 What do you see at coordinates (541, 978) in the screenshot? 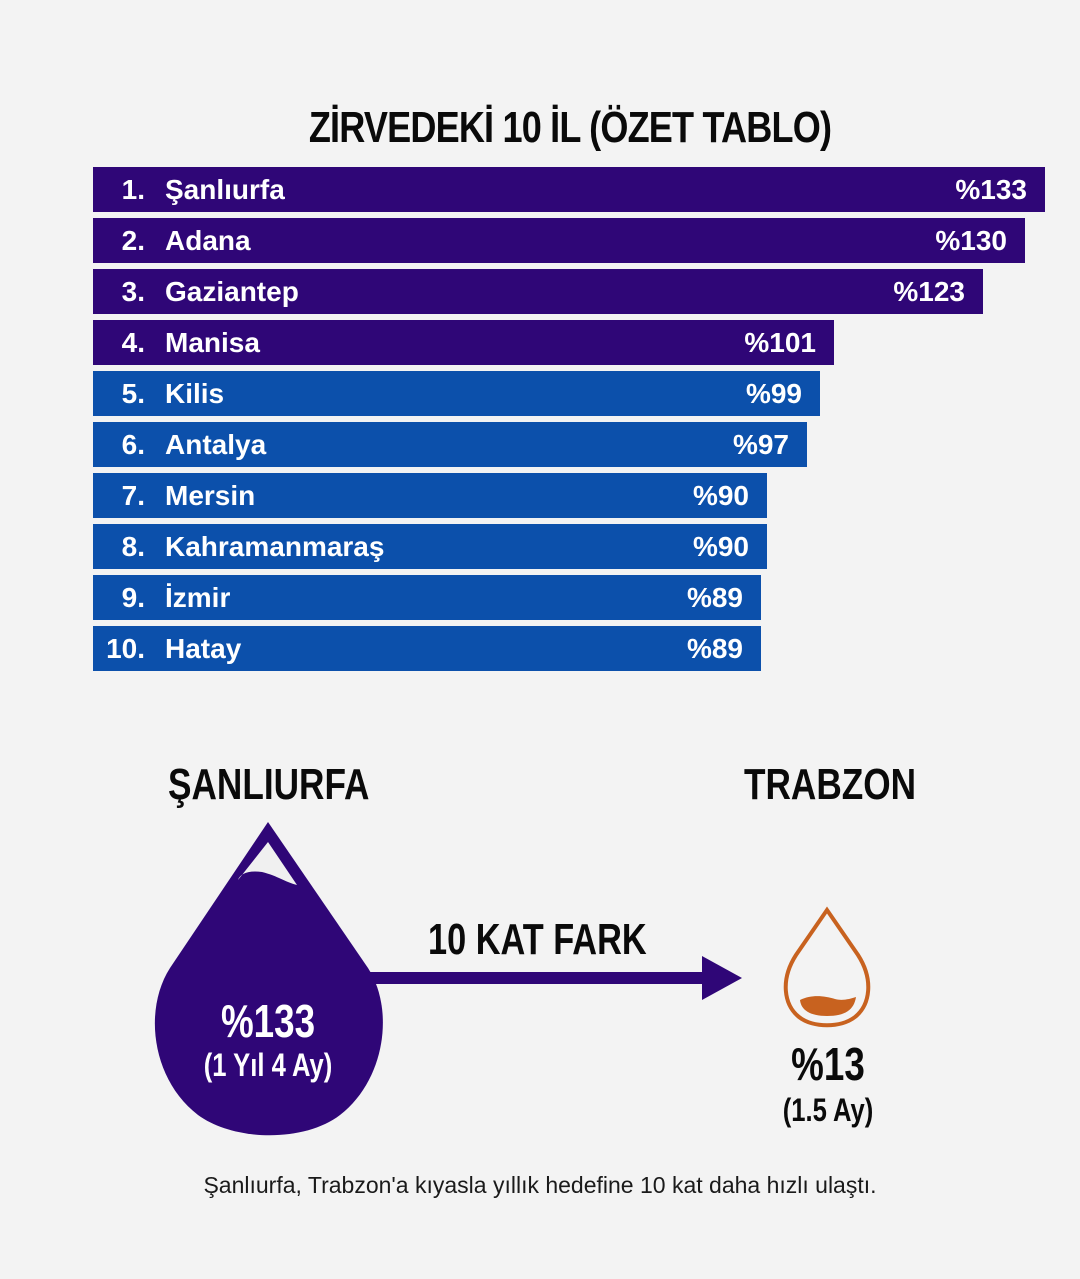
I see `arrow-right-icon` at bounding box center [541, 978].